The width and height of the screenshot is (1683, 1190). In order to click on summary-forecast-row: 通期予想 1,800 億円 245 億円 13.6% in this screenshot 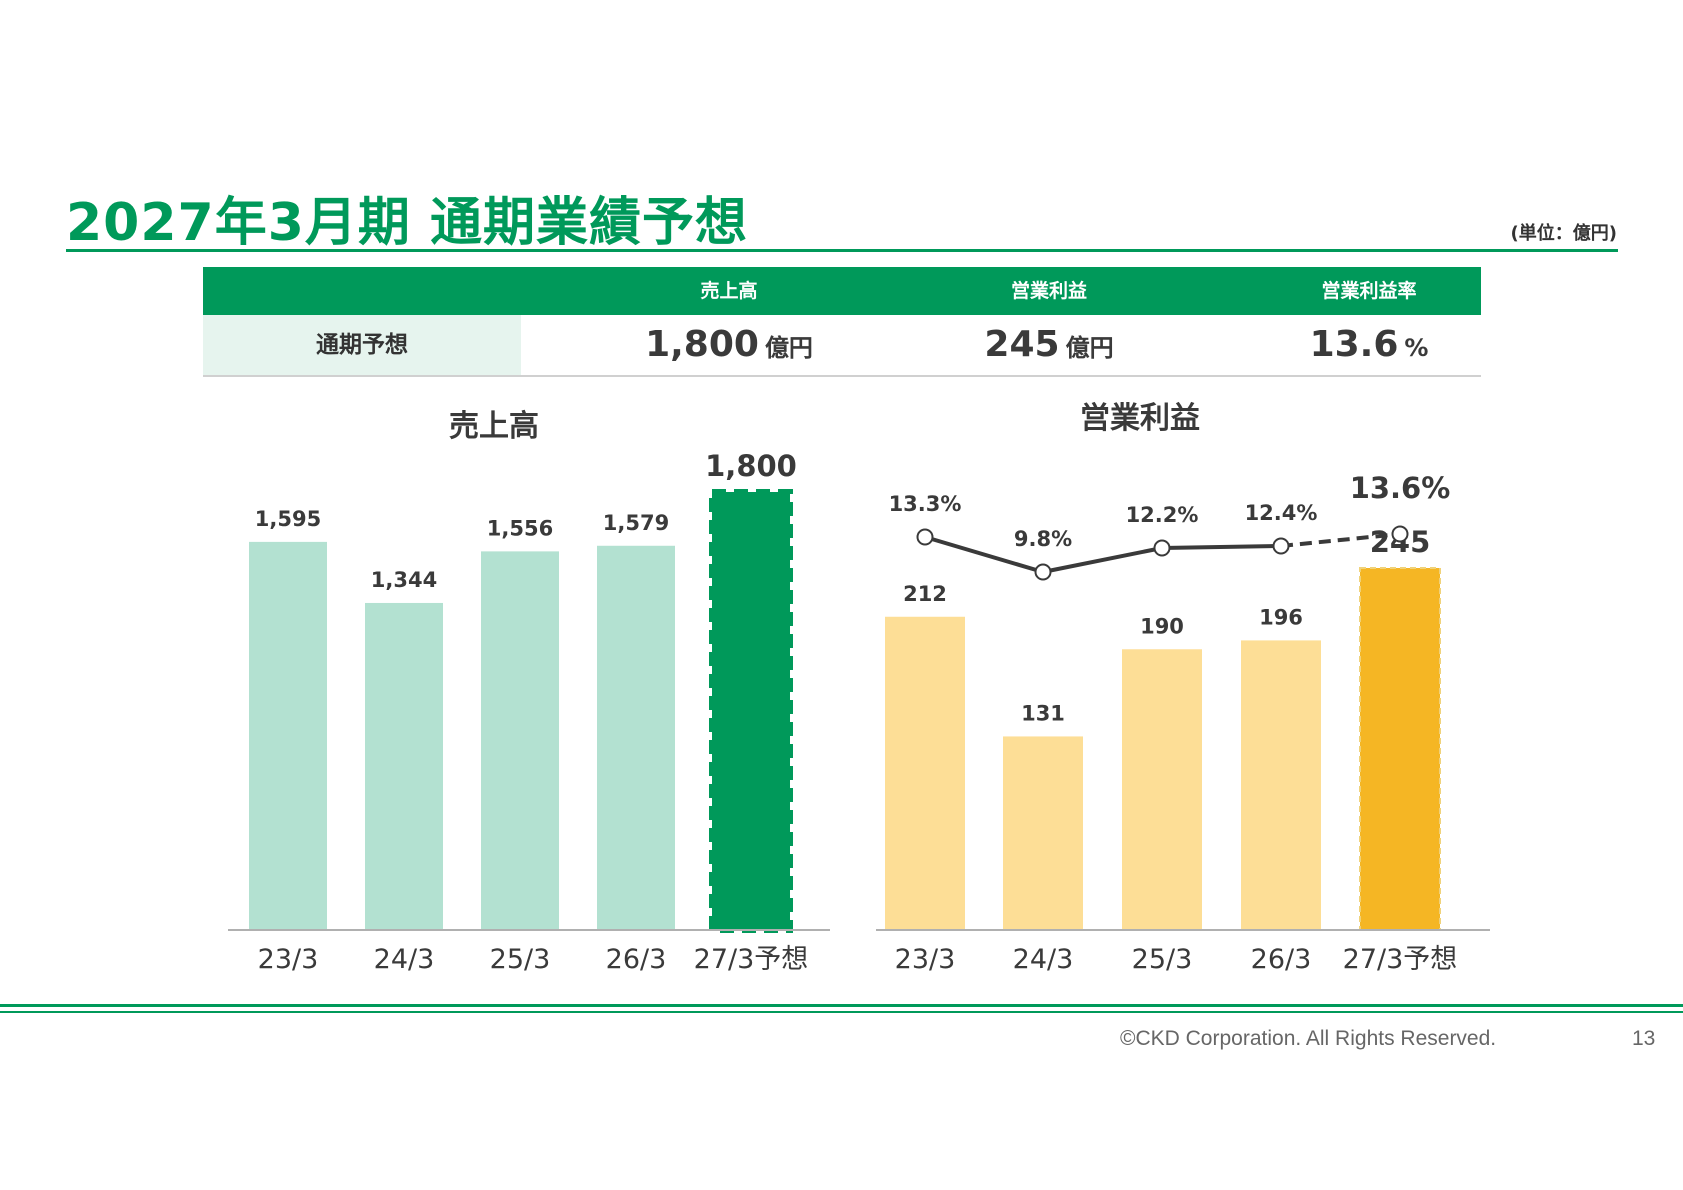, I will do `click(842, 346)`.